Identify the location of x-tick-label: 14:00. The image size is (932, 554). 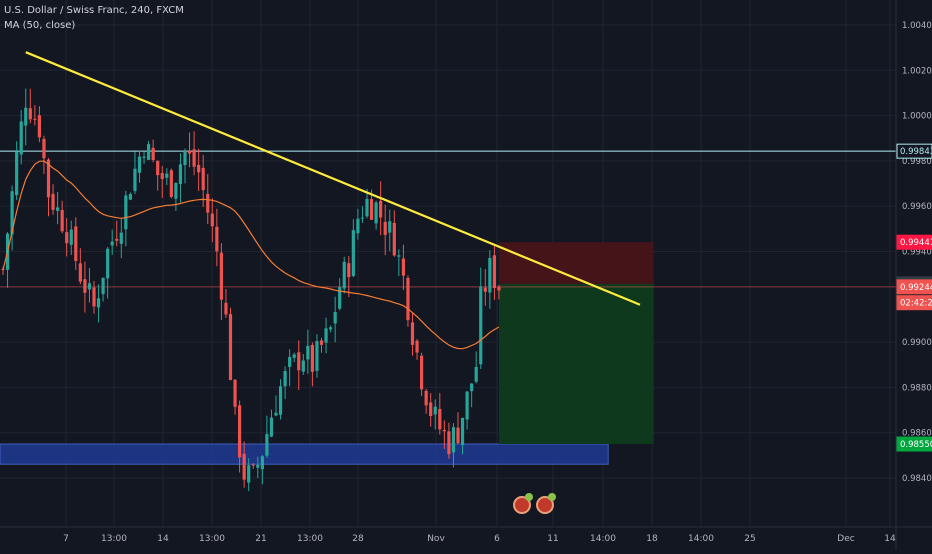
(701, 539).